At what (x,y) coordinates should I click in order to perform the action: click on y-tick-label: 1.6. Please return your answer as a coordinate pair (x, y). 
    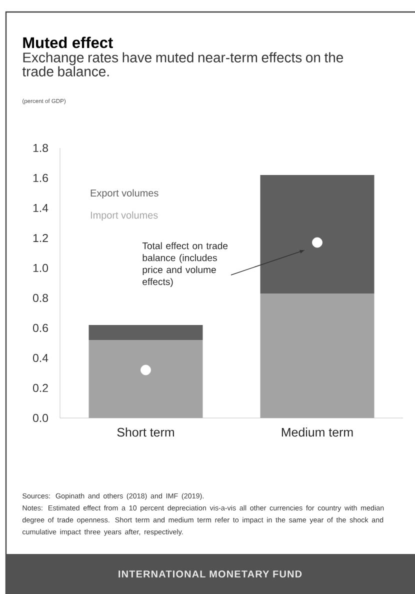
    Looking at the image, I should click on (40, 178).